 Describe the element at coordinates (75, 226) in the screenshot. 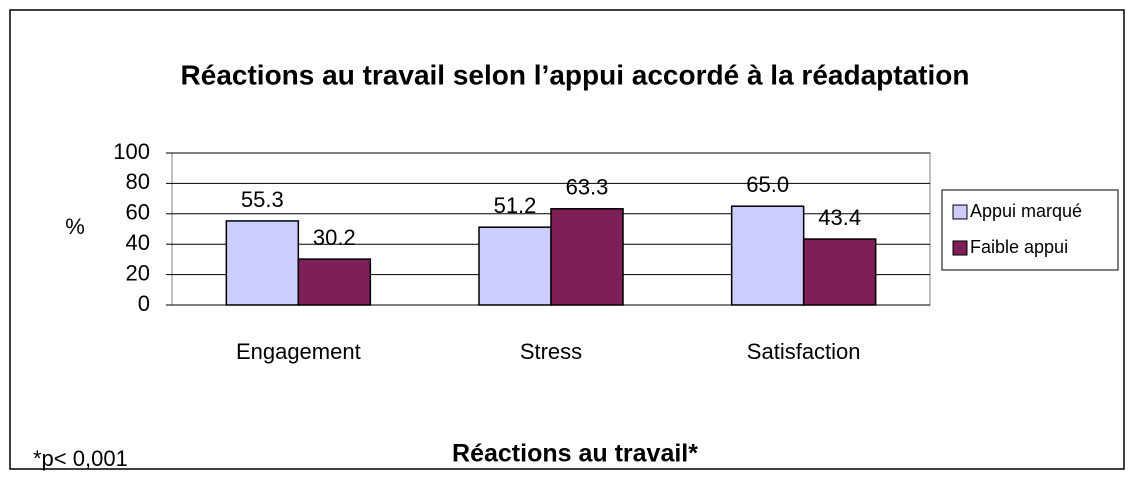

I see `y-axis-label: %` at that location.